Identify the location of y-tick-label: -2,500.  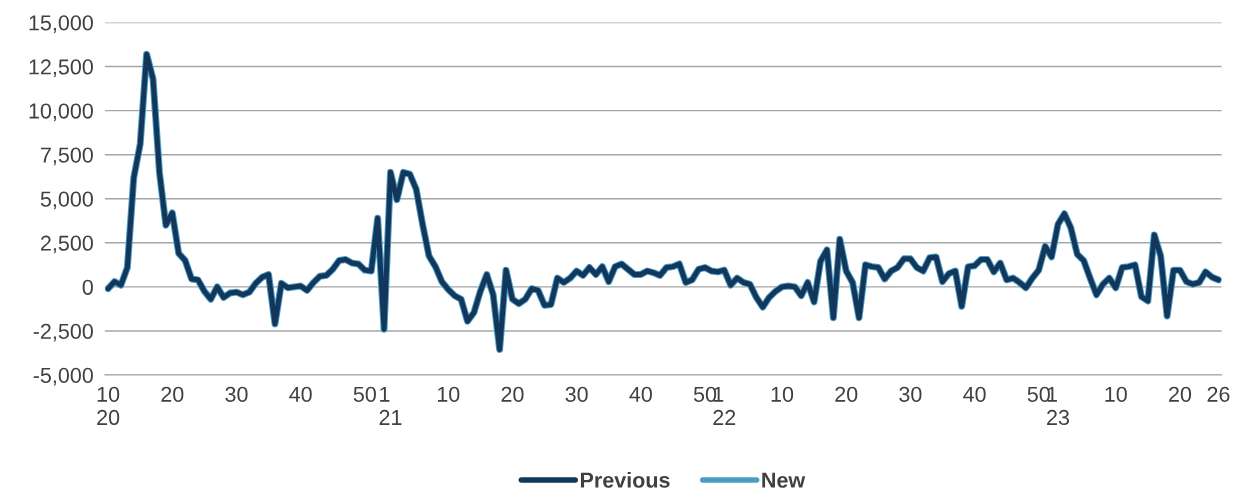
(63, 332).